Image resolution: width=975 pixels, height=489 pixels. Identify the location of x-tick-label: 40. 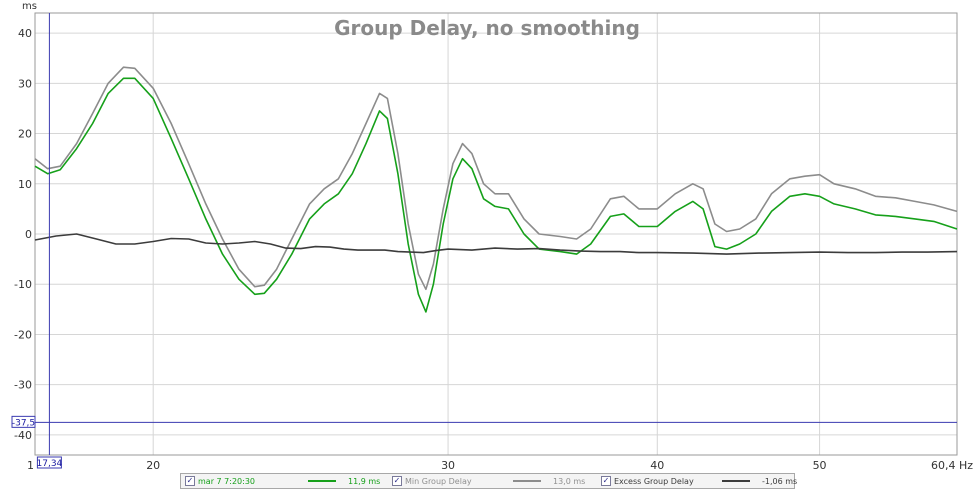
(657, 465).